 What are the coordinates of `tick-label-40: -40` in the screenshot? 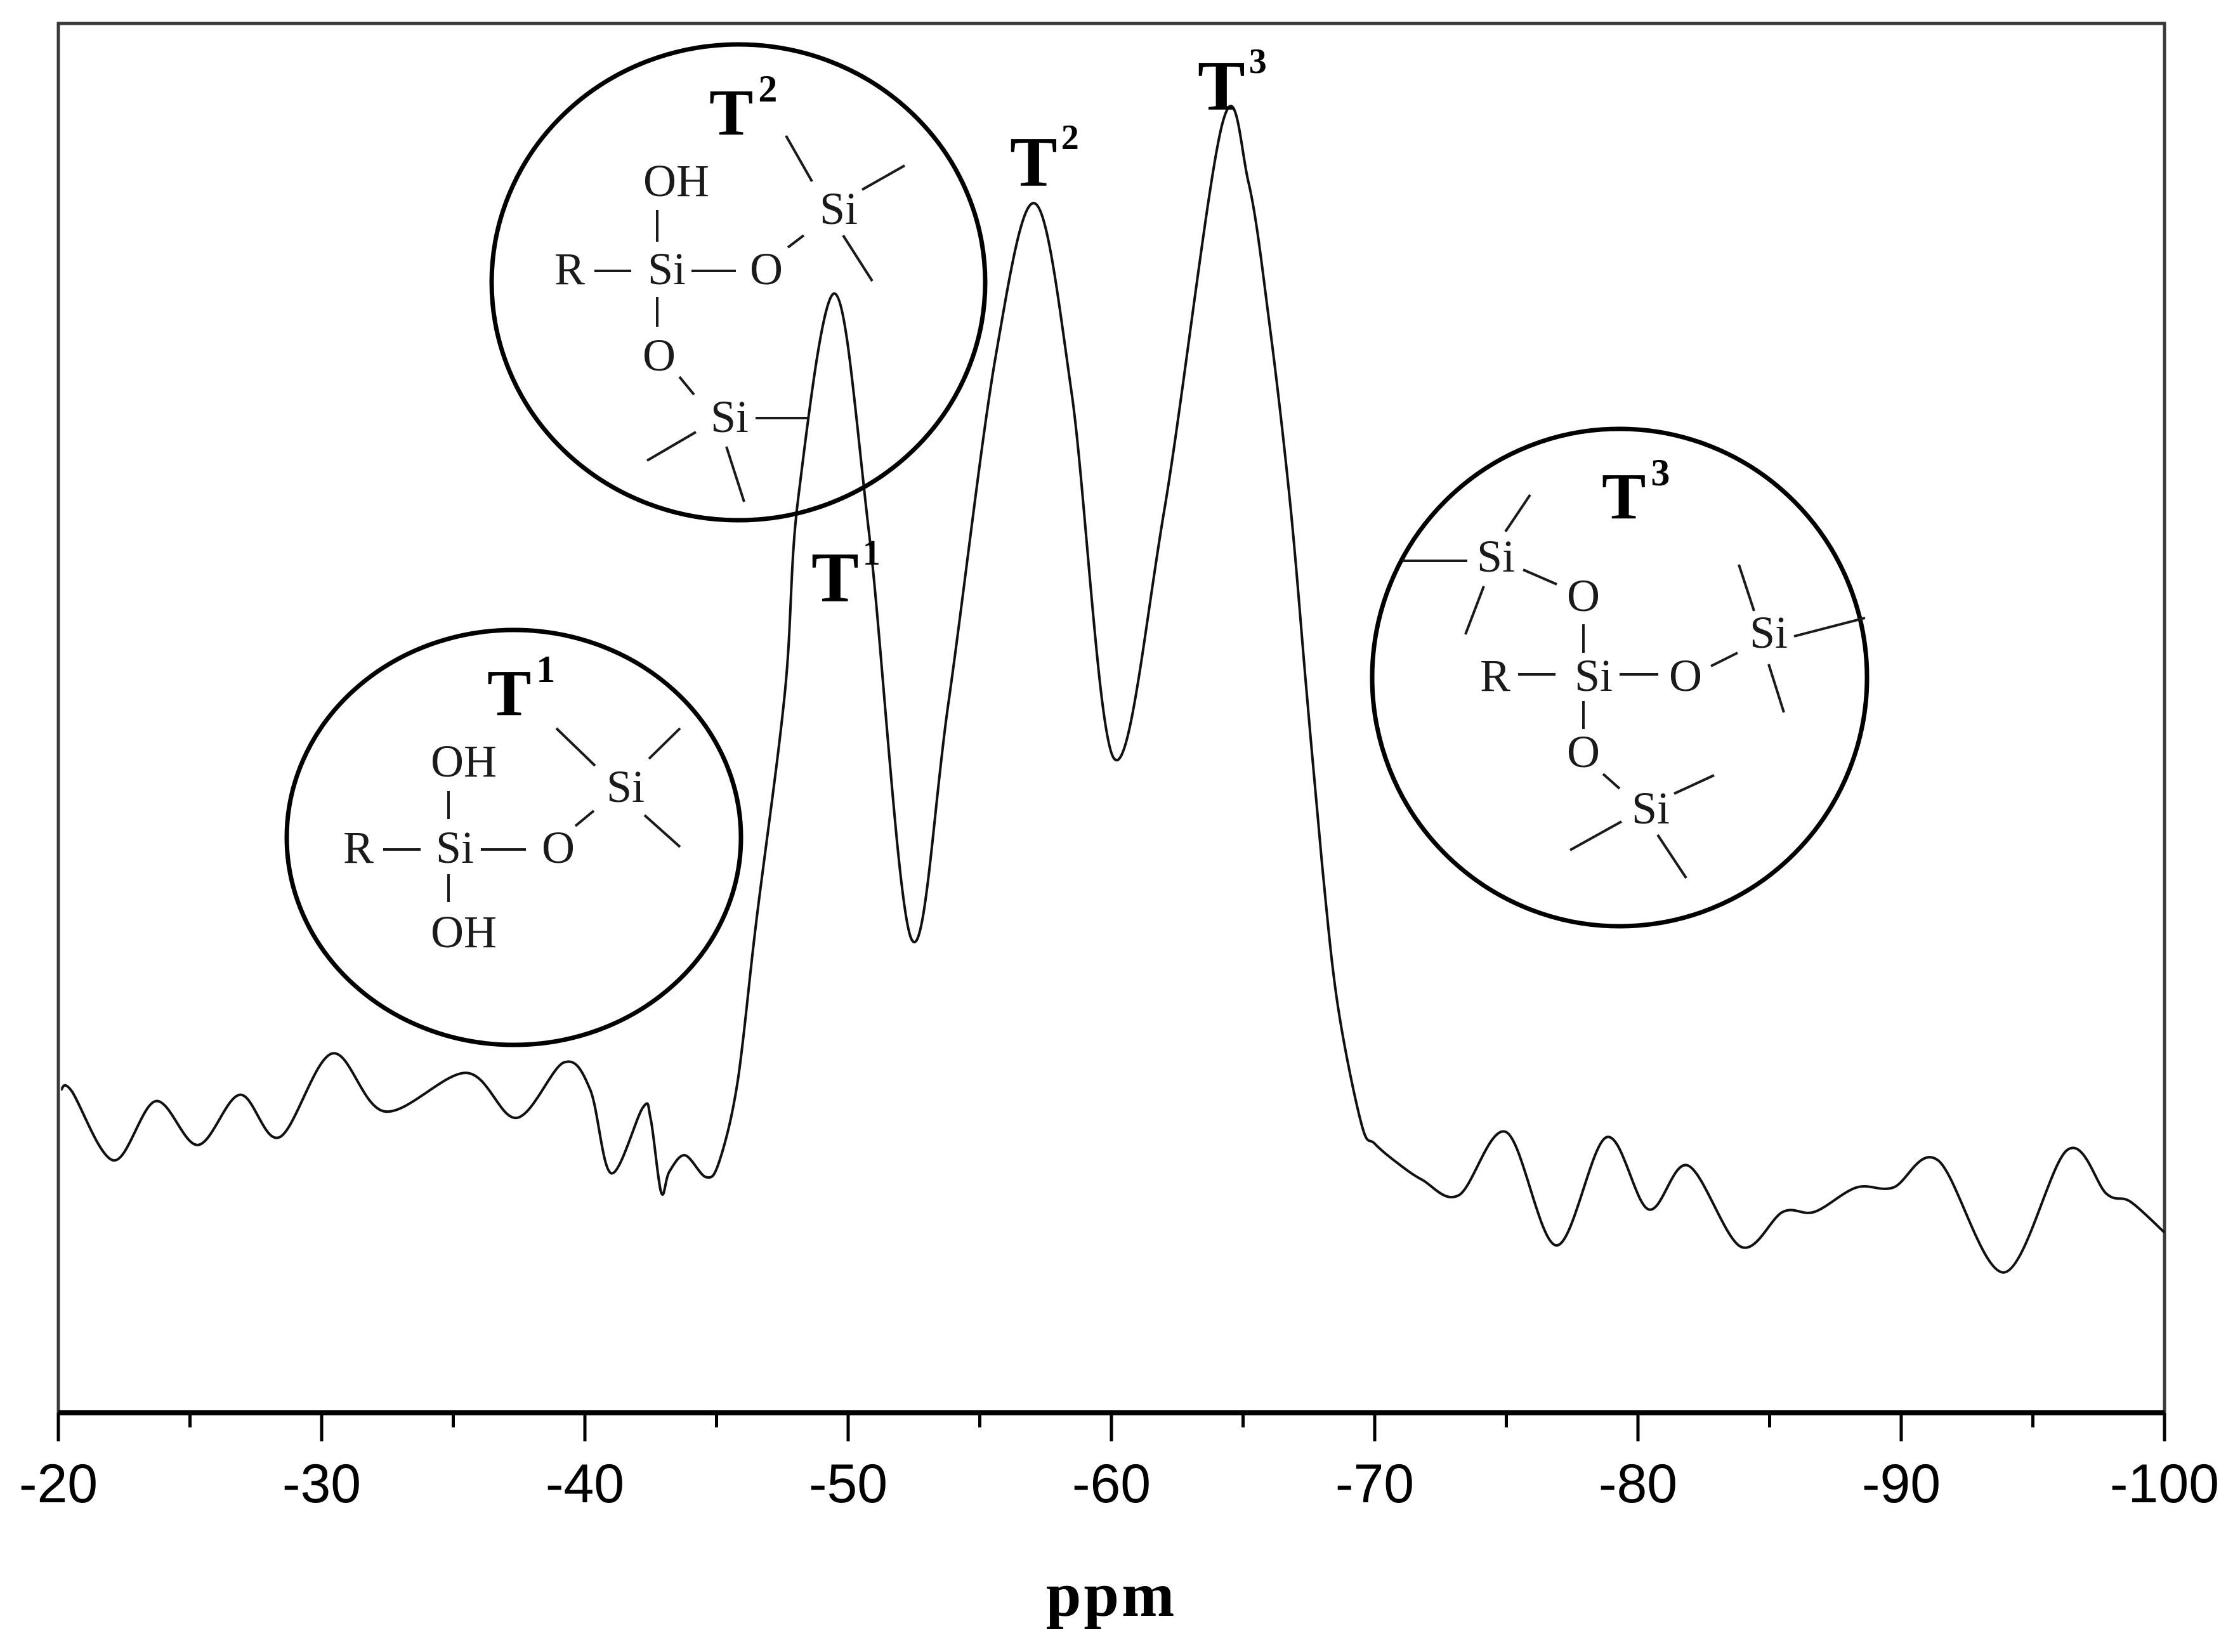 It's located at (585, 1483).